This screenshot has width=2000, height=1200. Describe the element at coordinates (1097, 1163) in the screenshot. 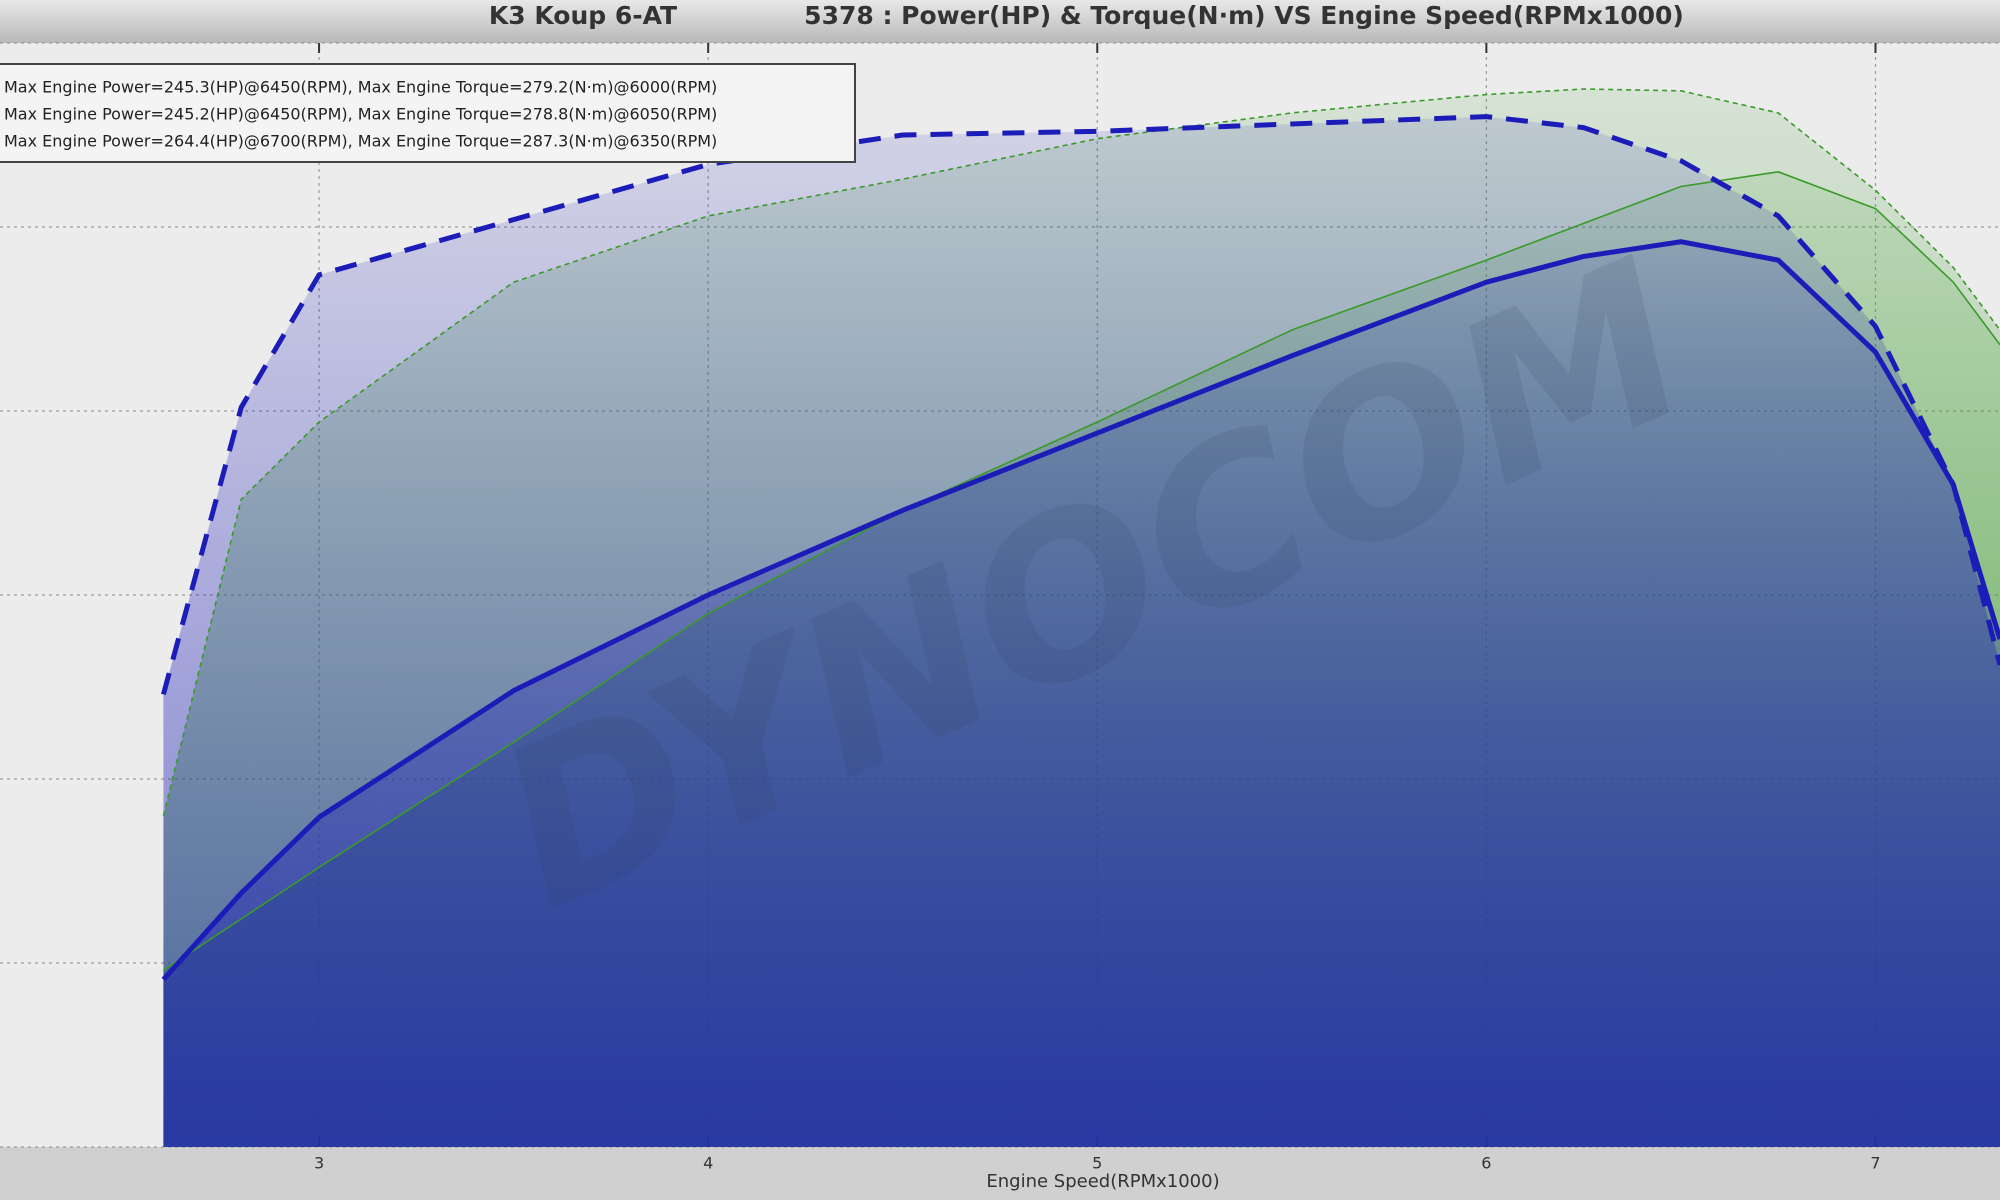

I see `x-tick-label: 5` at that location.